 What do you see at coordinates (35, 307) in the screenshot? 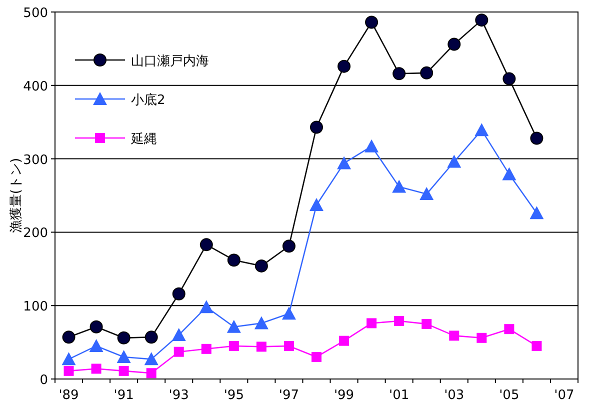
I see `y-tick-label: 100` at bounding box center [35, 307].